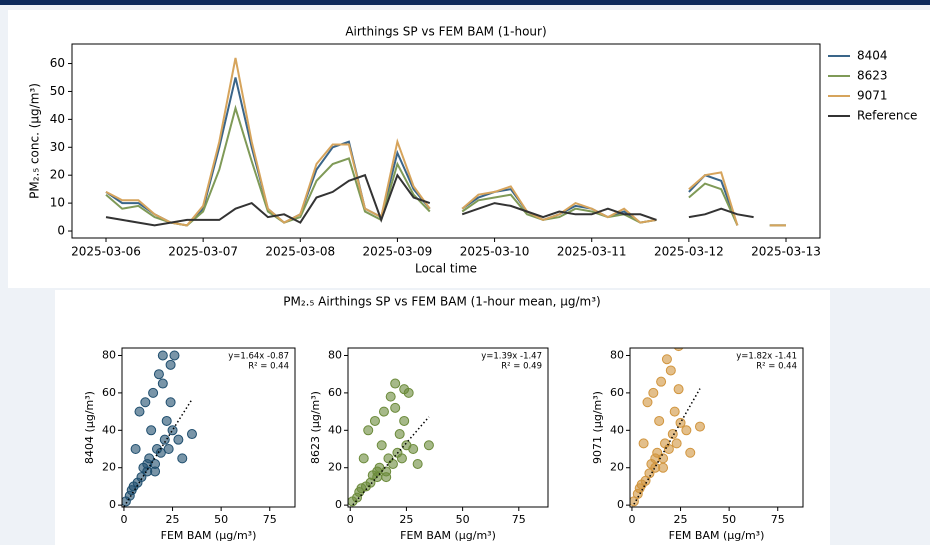 The height and width of the screenshot is (545, 930). I want to click on y-tick-label: 10, so click(57, 203).